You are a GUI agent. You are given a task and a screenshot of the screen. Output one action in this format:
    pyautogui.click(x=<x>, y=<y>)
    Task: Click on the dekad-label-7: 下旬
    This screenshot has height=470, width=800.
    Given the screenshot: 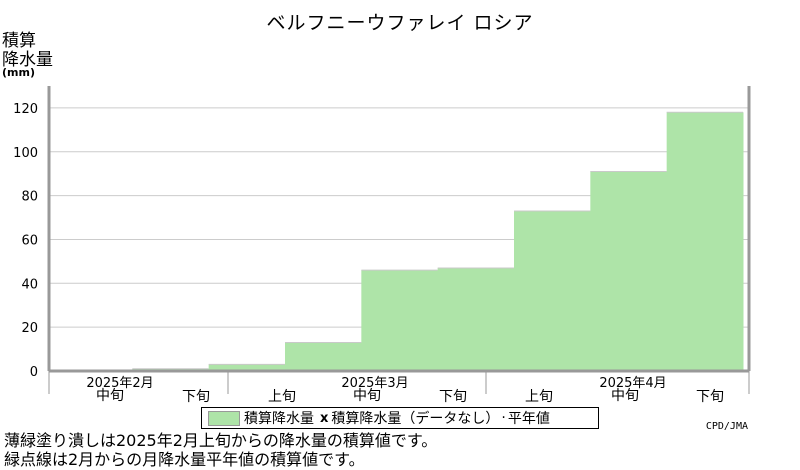 What is the action you would take?
    pyautogui.click(x=710, y=397)
    